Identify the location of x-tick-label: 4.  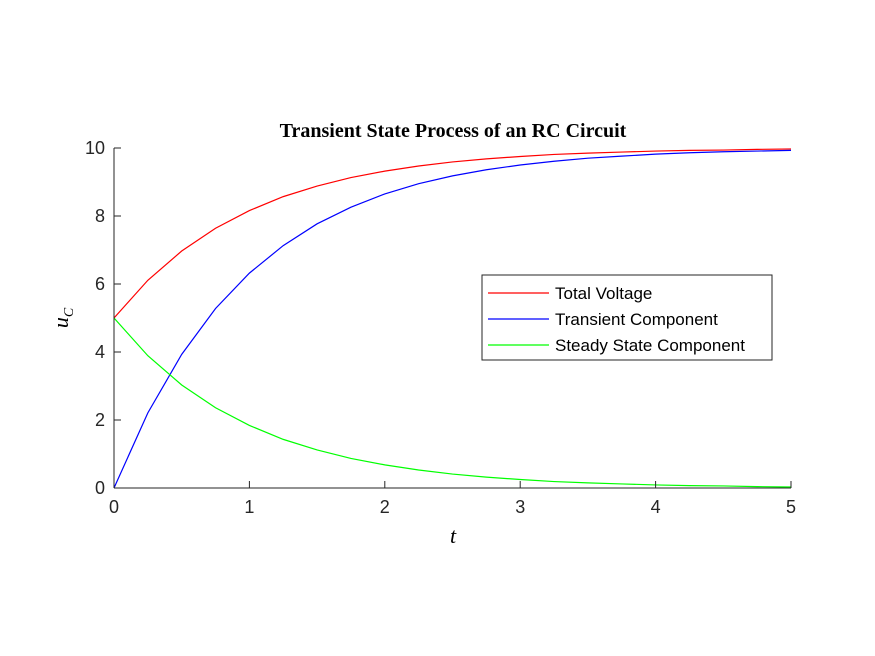
(656, 507).